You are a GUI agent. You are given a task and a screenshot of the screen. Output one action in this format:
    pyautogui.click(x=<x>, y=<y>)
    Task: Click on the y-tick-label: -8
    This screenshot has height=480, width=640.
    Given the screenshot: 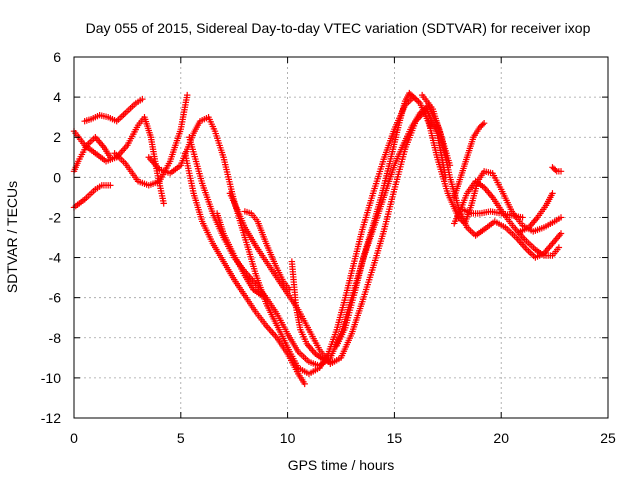 What is the action you would take?
    pyautogui.click(x=55, y=338)
    